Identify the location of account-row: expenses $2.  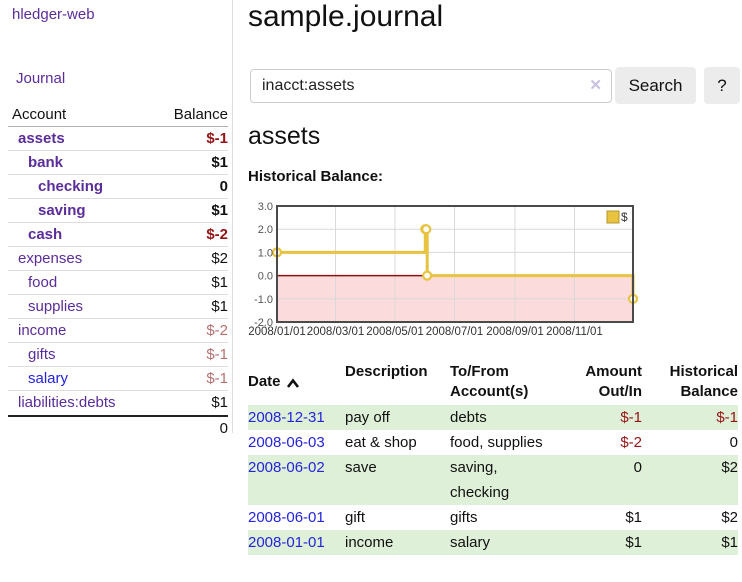
(118, 259).